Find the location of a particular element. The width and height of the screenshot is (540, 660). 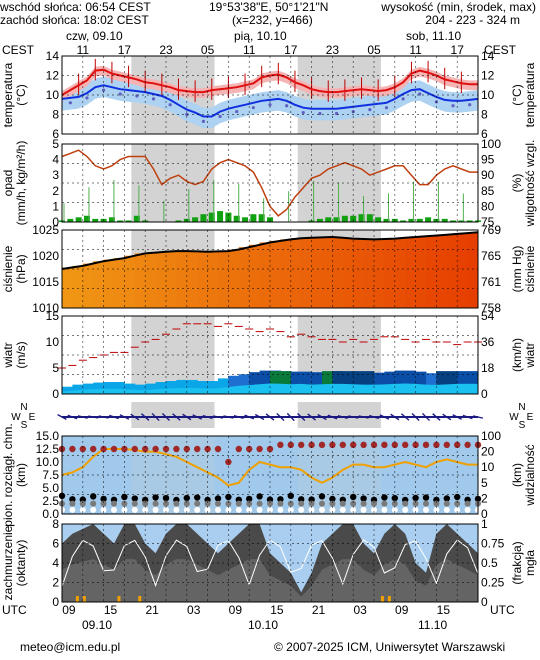

tick-label-left: 10 is located at coordinates (53, 95).